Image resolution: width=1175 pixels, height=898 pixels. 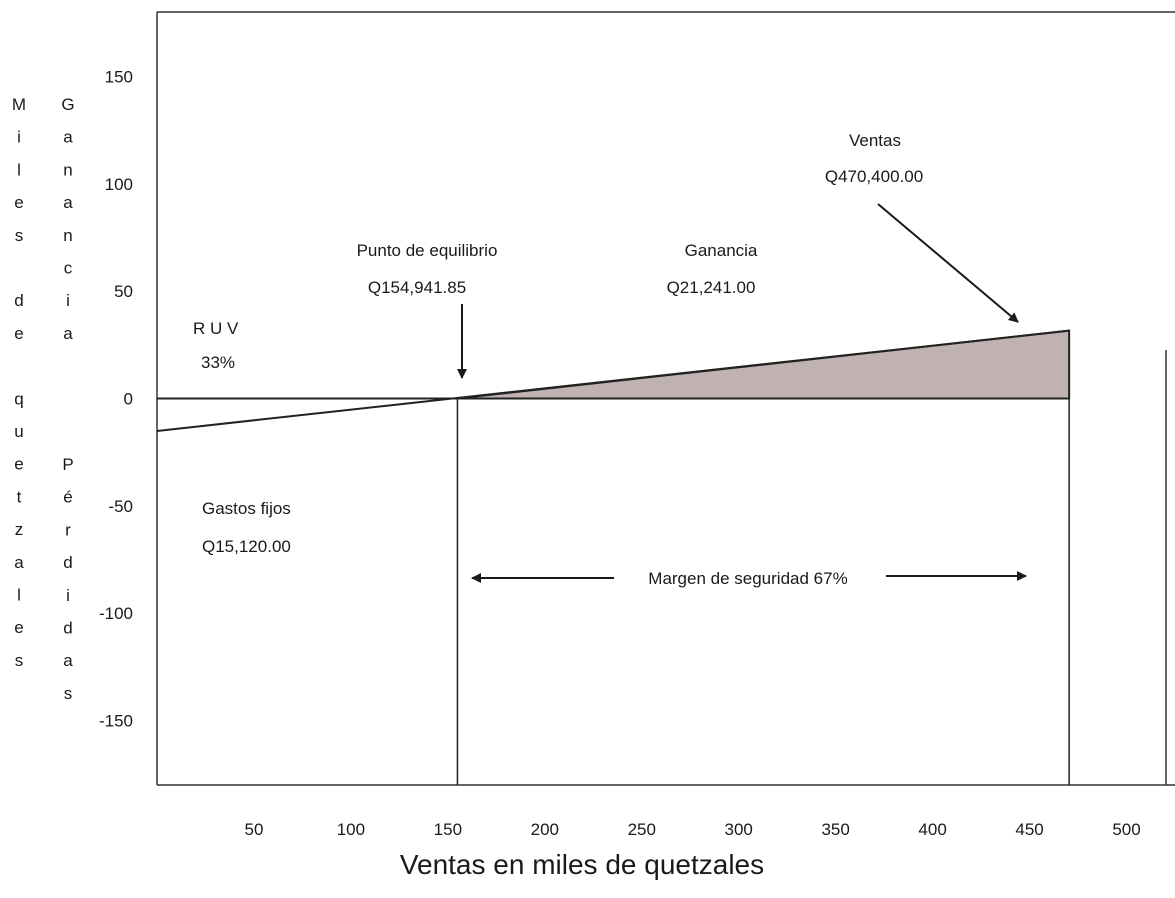 What do you see at coordinates (116, 398) in the screenshot?
I see `y-tick-labels: 150 100 50 0 -50 -100 -150` at bounding box center [116, 398].